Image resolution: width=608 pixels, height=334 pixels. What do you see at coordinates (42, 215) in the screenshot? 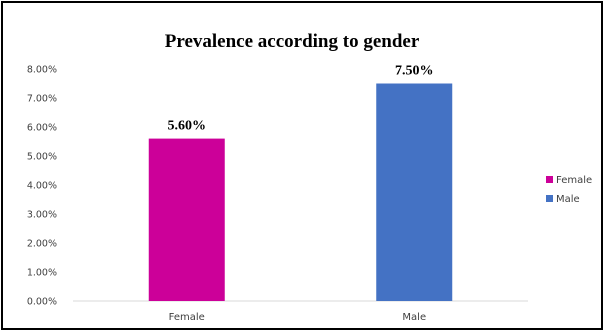
I see `y-tick-label: 3.00%` at bounding box center [42, 215].